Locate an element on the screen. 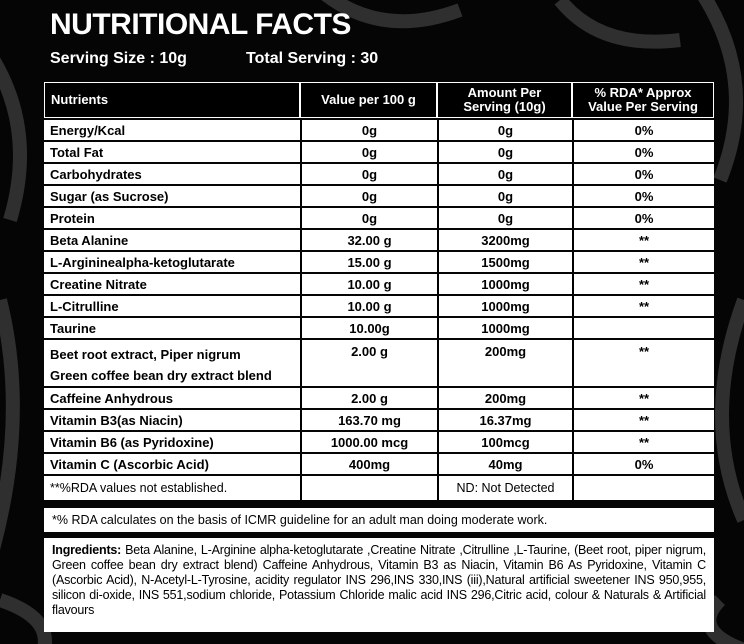 This screenshot has height=644, width=744. table-cell: Vitamin B3(as Niacin) is located at coordinates (172, 420).